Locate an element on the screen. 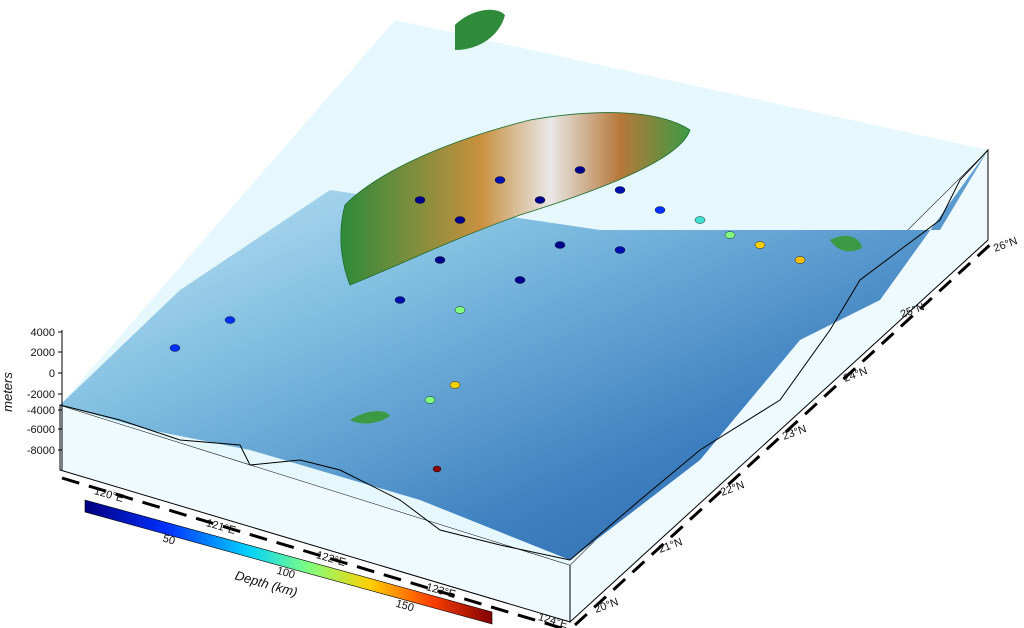 This screenshot has width=1024, height=628. vertical-tick-label: -8000 is located at coordinates (41, 451).